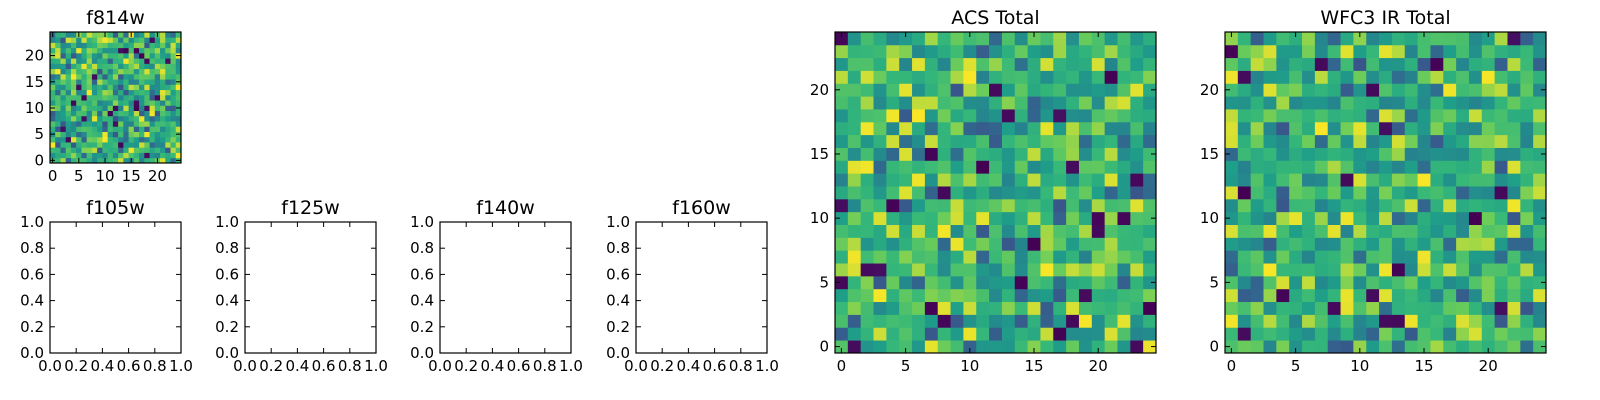 This screenshot has width=1600, height=400. I want to click on subplot-title: f105w, so click(115, 208).